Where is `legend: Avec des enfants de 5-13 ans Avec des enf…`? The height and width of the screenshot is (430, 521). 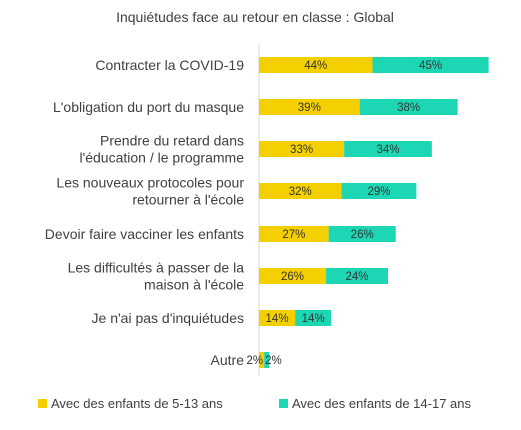
legend: Avec des enfants de 5-13 ans Avec des enf… is located at coordinates (254, 403).